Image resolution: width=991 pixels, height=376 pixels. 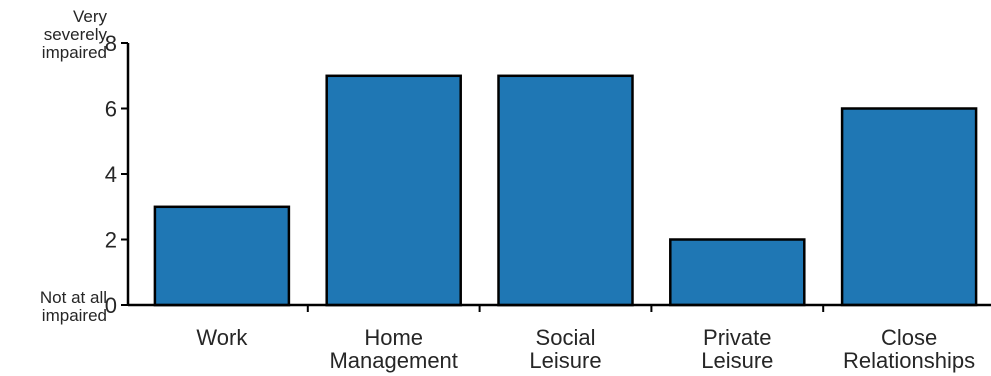 I want to click on x-tick-label: Close Relationships, so click(x=909, y=349).